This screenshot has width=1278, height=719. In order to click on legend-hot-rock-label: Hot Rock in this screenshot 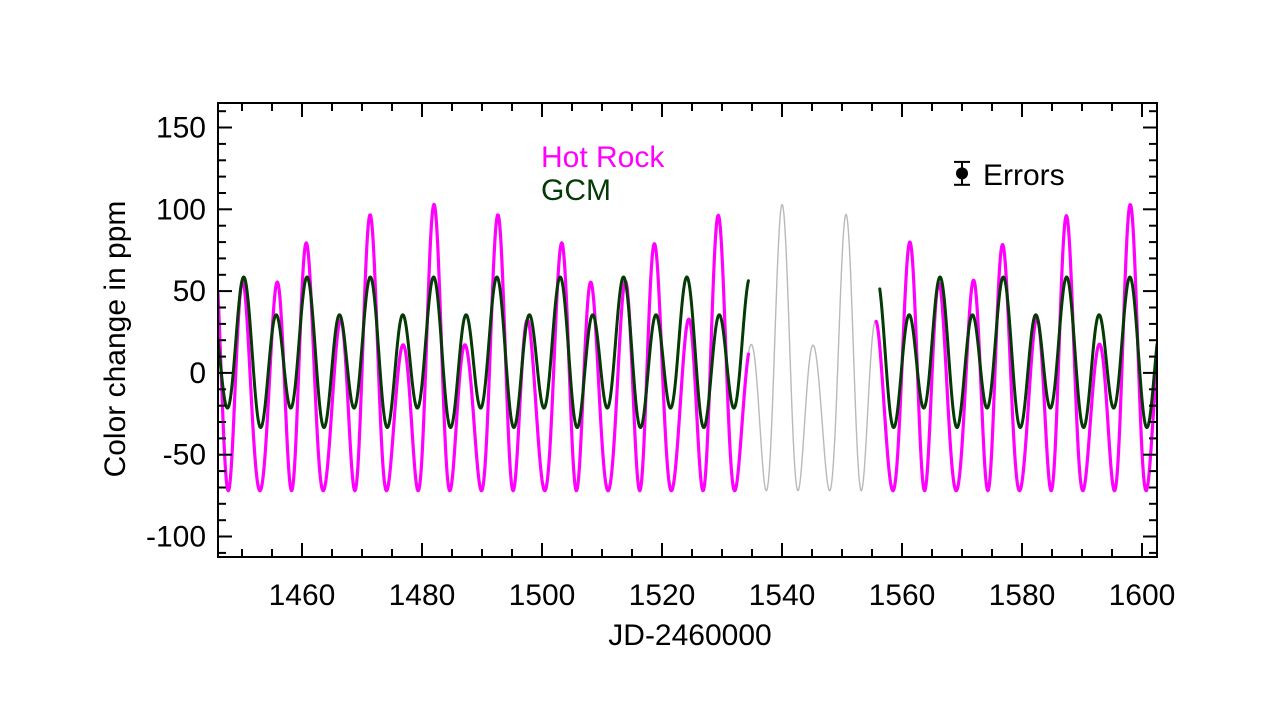, I will do `click(603, 157)`.